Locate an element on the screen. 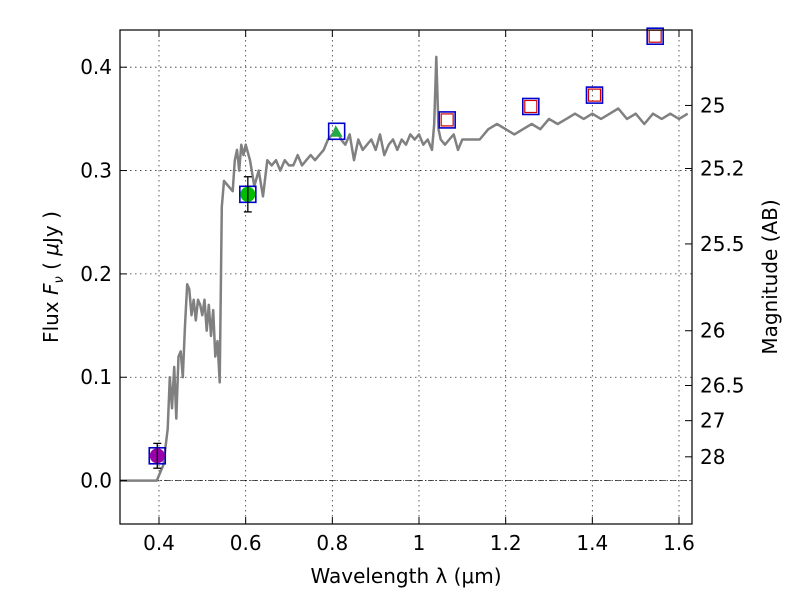  data-point-K is located at coordinates (655, 36).